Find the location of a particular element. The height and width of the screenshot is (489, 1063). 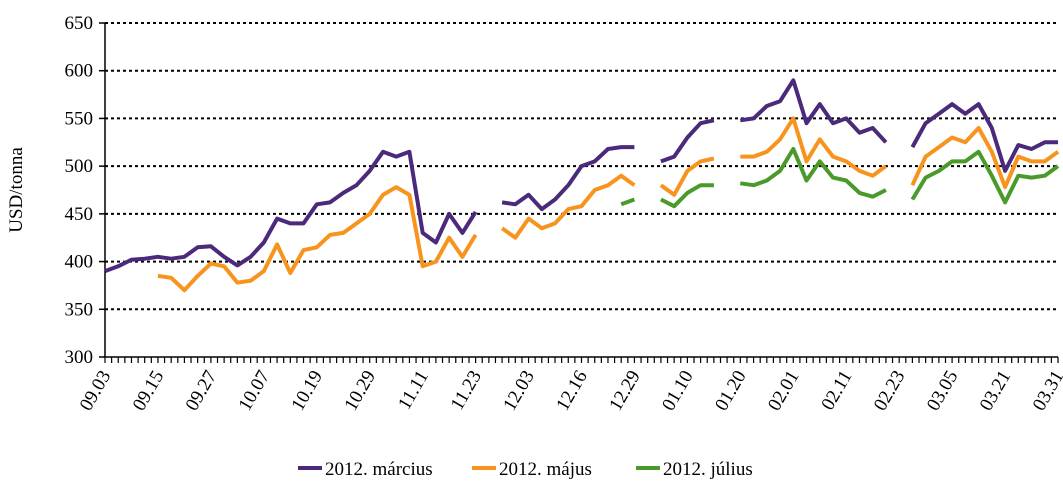

y-tick-label: 400 is located at coordinates (79, 262).